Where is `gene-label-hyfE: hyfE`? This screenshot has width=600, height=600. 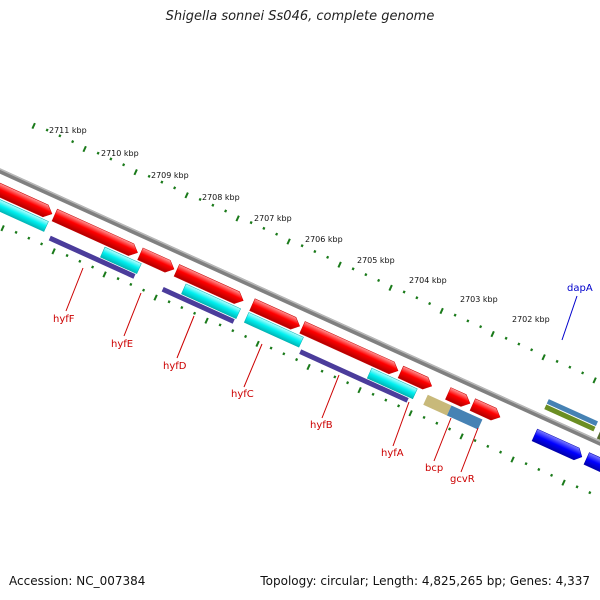
gene-label-hyfE: hyfE is located at coordinates (122, 344).